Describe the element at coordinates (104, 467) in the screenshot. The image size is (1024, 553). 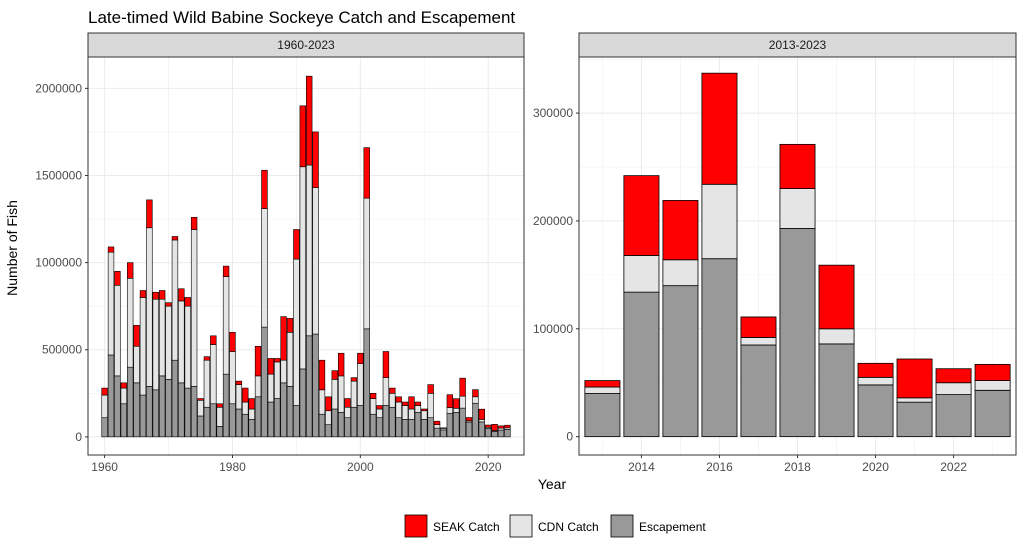
I see `x-tick-label: 1960` at that location.